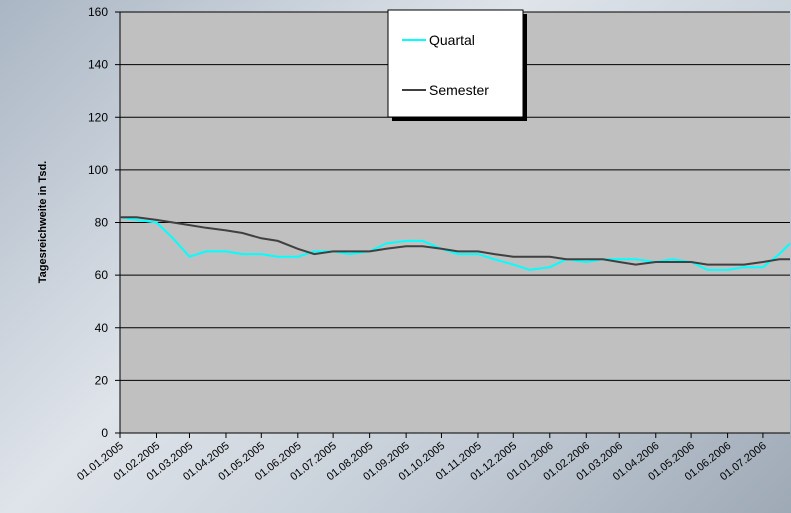  What do you see at coordinates (104, 433) in the screenshot?
I see `y-tick-label: 0` at bounding box center [104, 433].